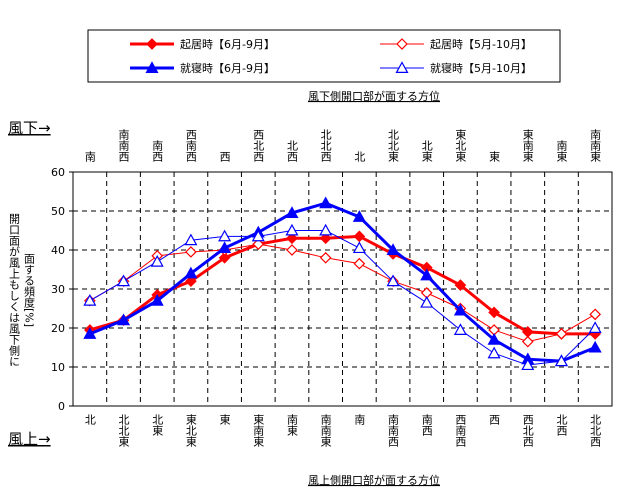  I want to click on x2-tick-label: 南西, so click(157, 151).